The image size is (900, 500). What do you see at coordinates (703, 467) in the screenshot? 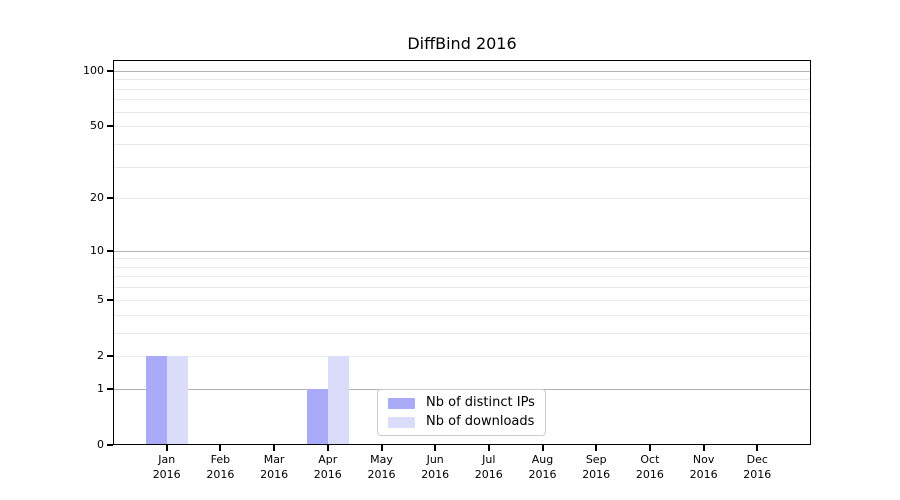
I see `x-tick-label: Nov 2016` at bounding box center [703, 467].